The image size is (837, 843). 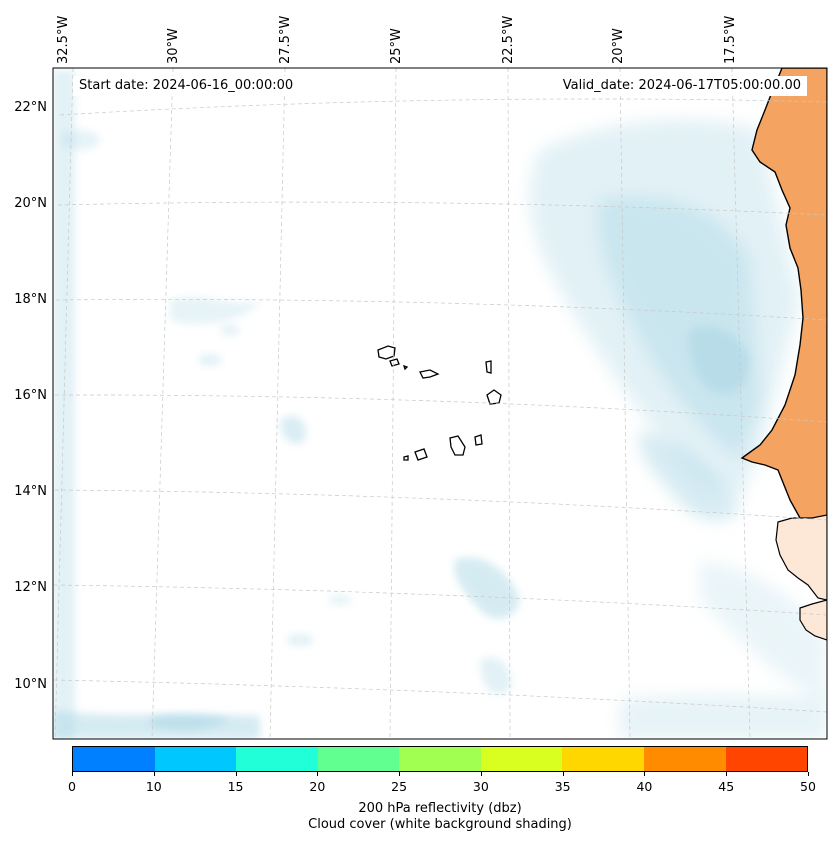 I want to click on island-maio, so click(x=478, y=440).